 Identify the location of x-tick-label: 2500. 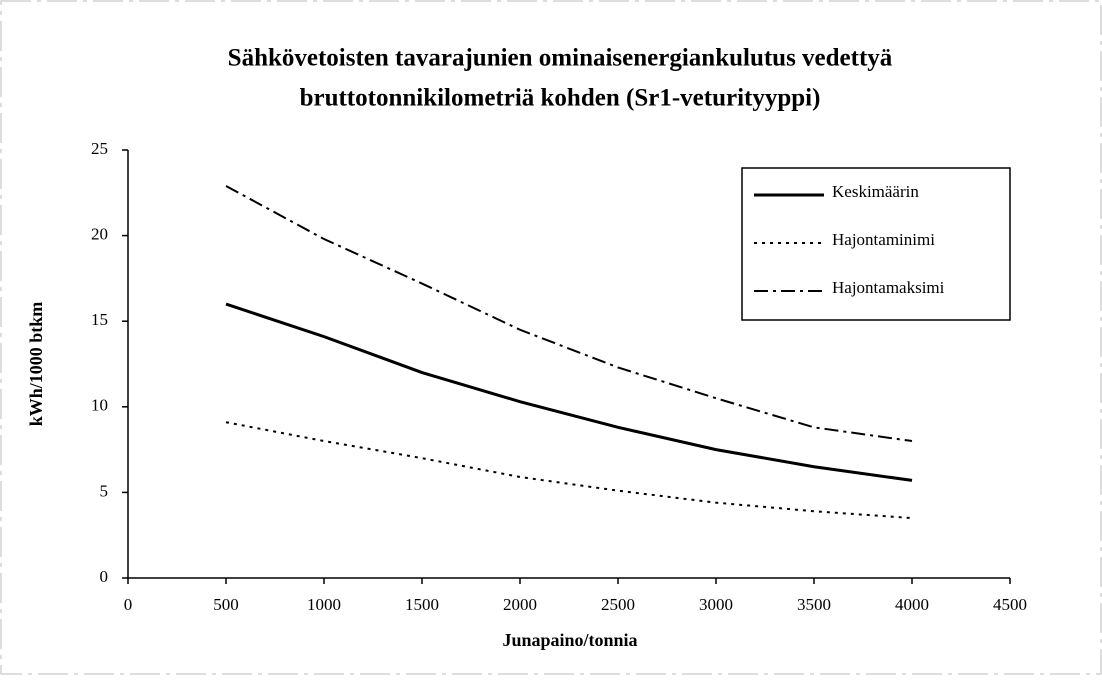
(618, 604).